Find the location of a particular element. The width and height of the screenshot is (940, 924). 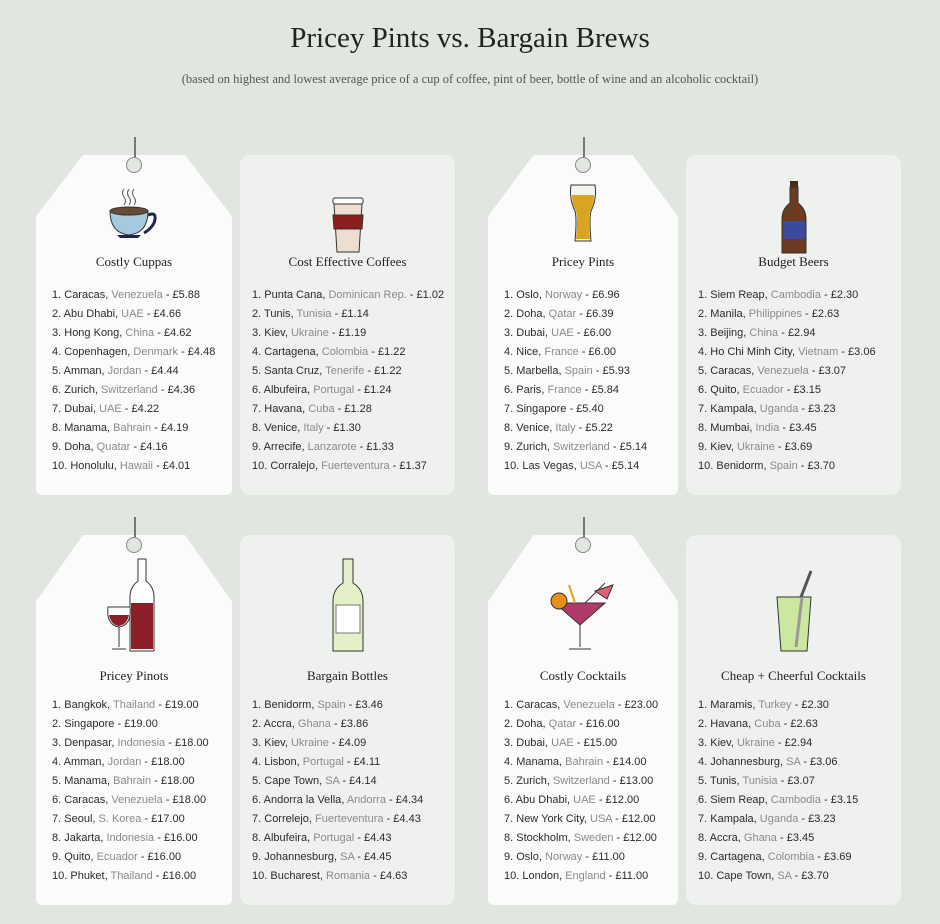

price: £3.07 is located at coordinates (832, 371).